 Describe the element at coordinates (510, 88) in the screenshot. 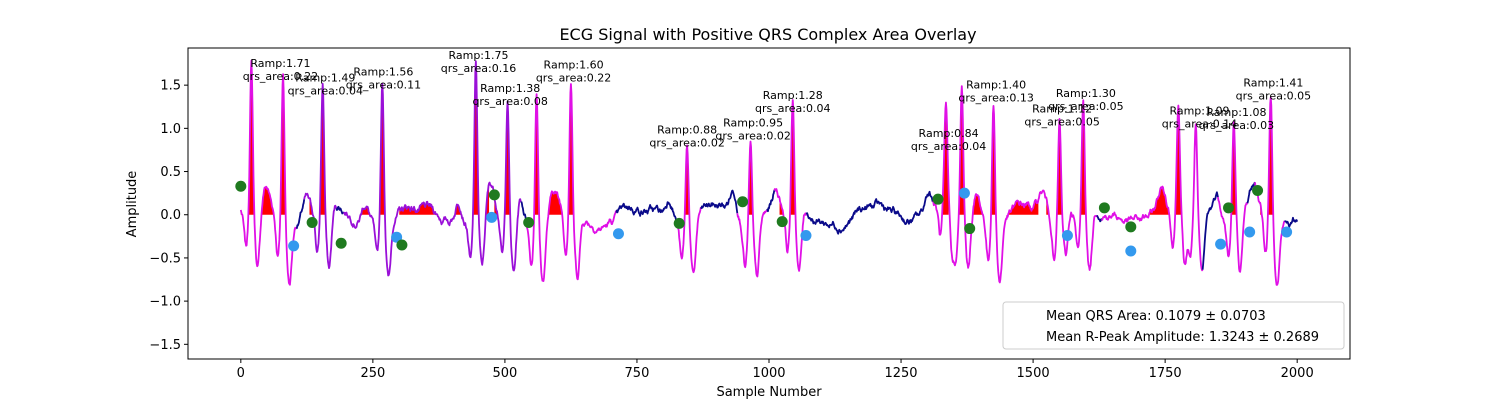

I see `r-amp-annotation: Ramp:1.38` at that location.